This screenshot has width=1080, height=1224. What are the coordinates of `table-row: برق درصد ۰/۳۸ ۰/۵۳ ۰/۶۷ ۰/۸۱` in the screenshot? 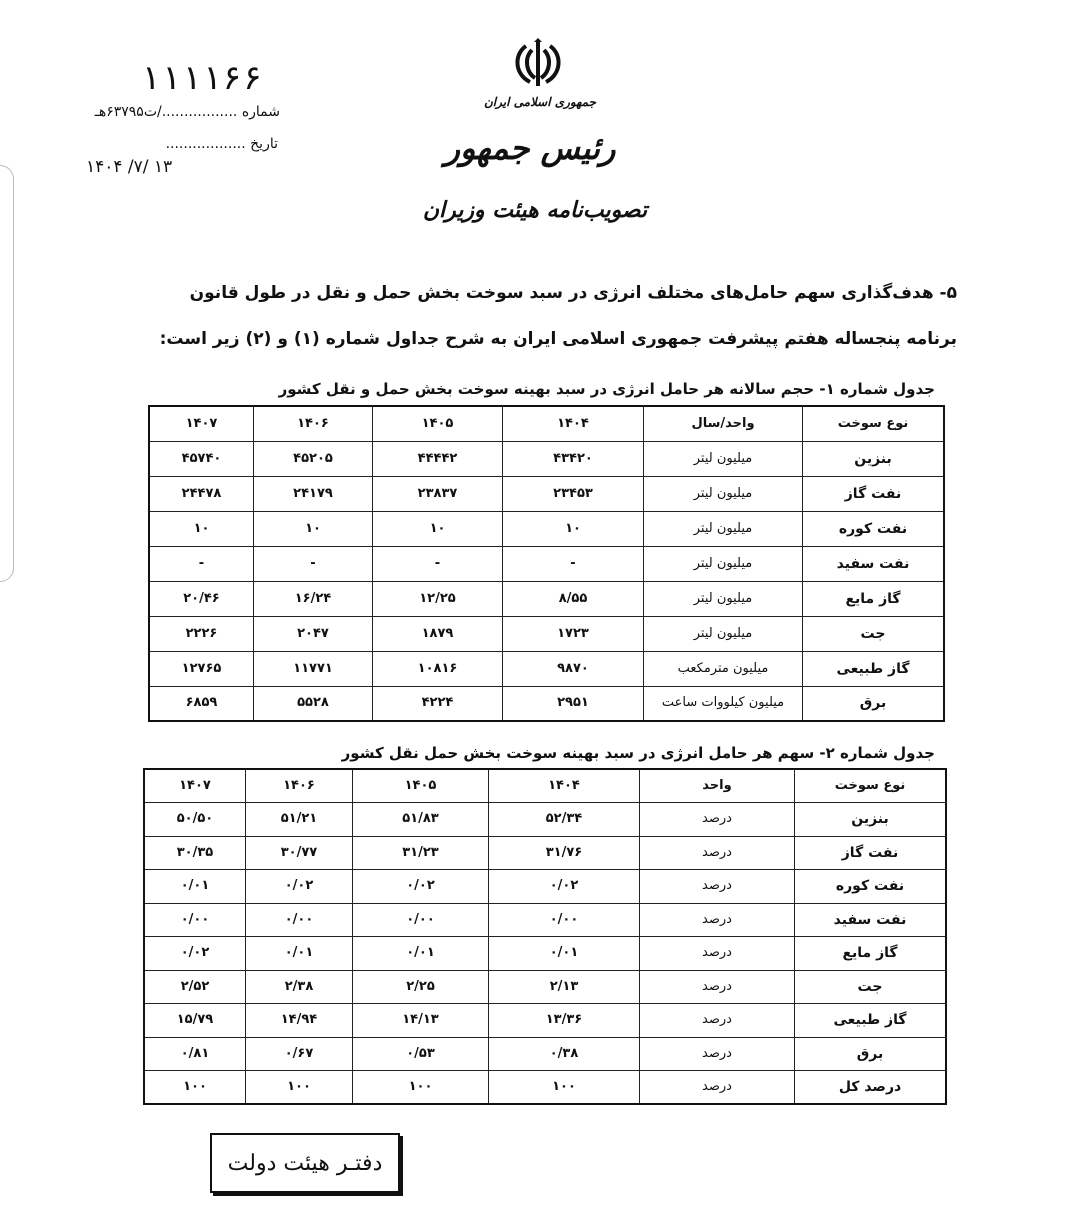 It's located at (545, 1053).